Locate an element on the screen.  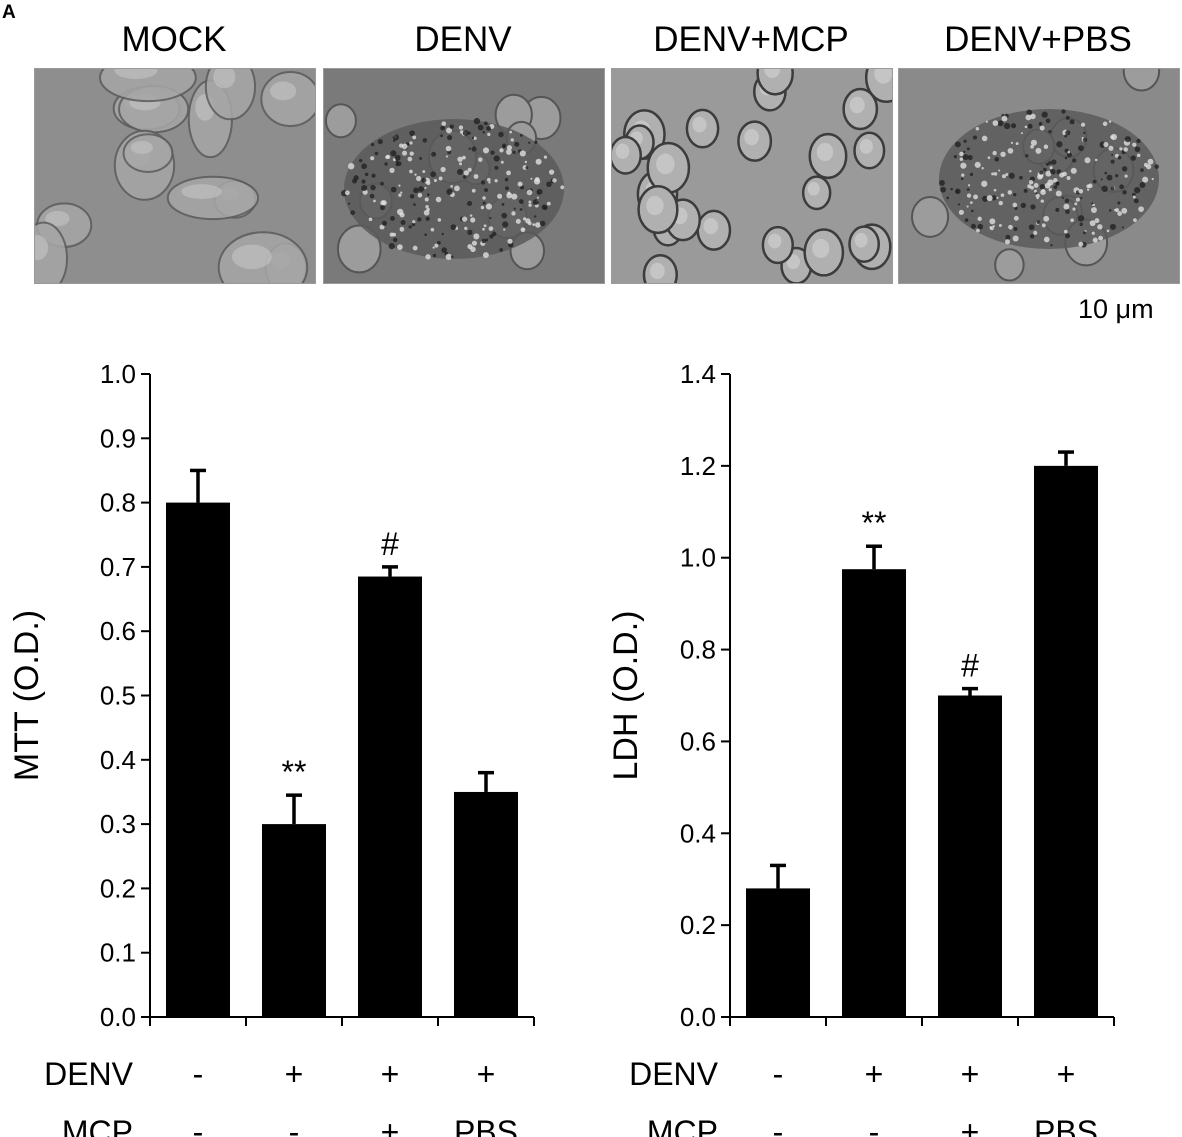
significance-label: # is located at coordinates (970, 666).